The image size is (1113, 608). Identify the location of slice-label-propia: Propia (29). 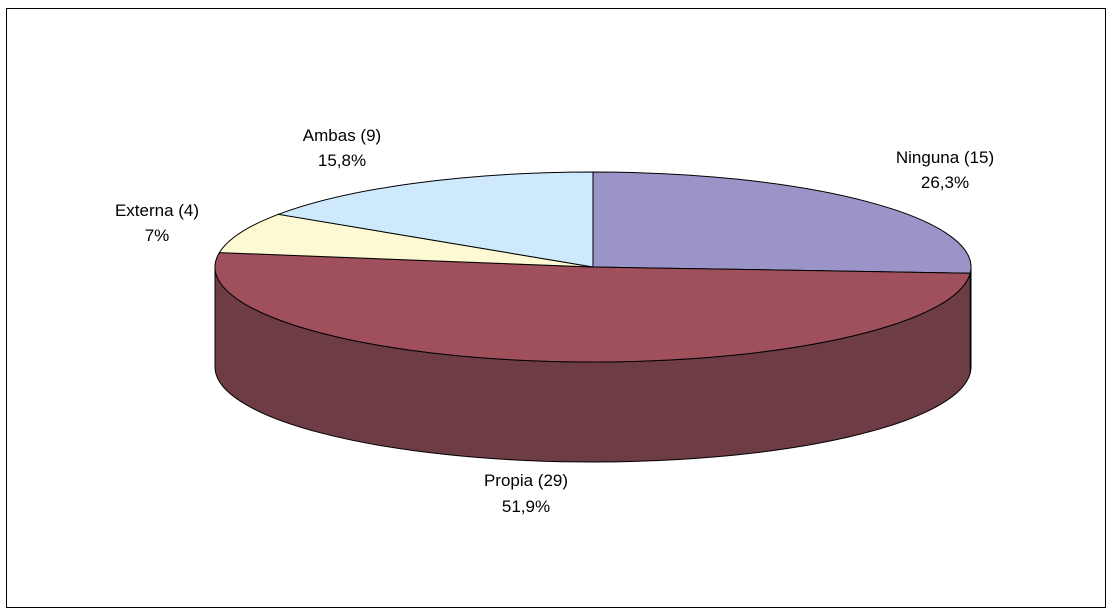
(526, 480).